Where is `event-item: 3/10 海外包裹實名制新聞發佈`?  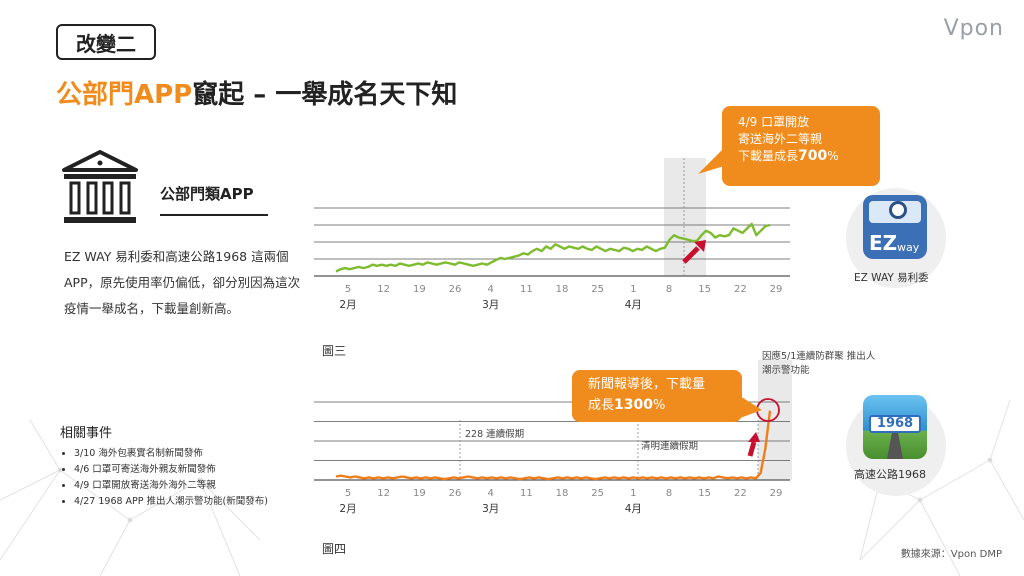
event-item: 3/10 海外包裹實名制新聞發佈 is located at coordinates (171, 454).